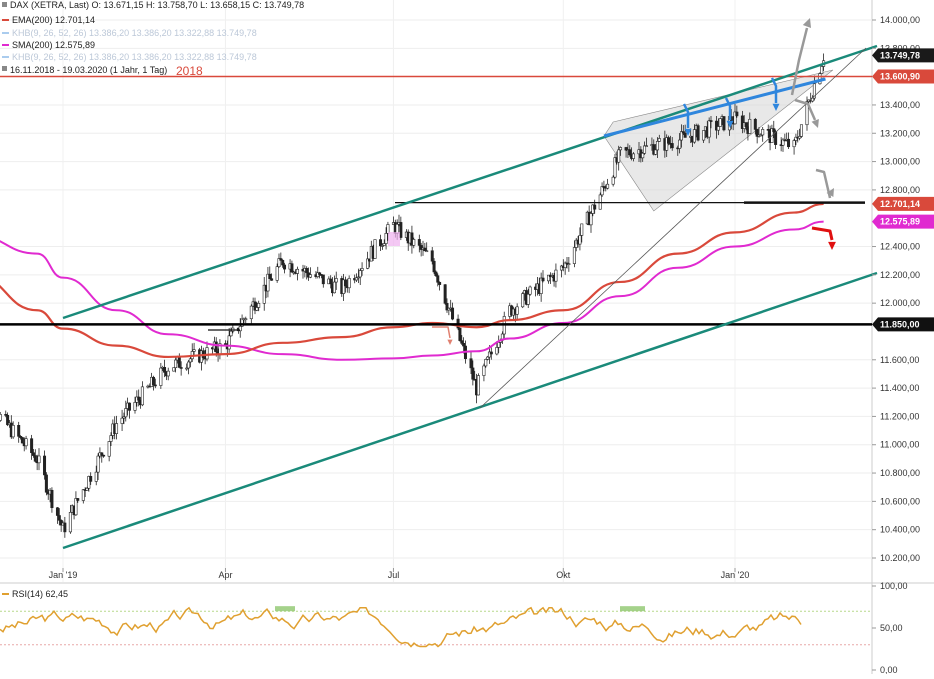 This screenshot has width=934, height=679. Describe the element at coordinates (394, 575) in the screenshot. I see `time-tick-label: Jul` at that location.